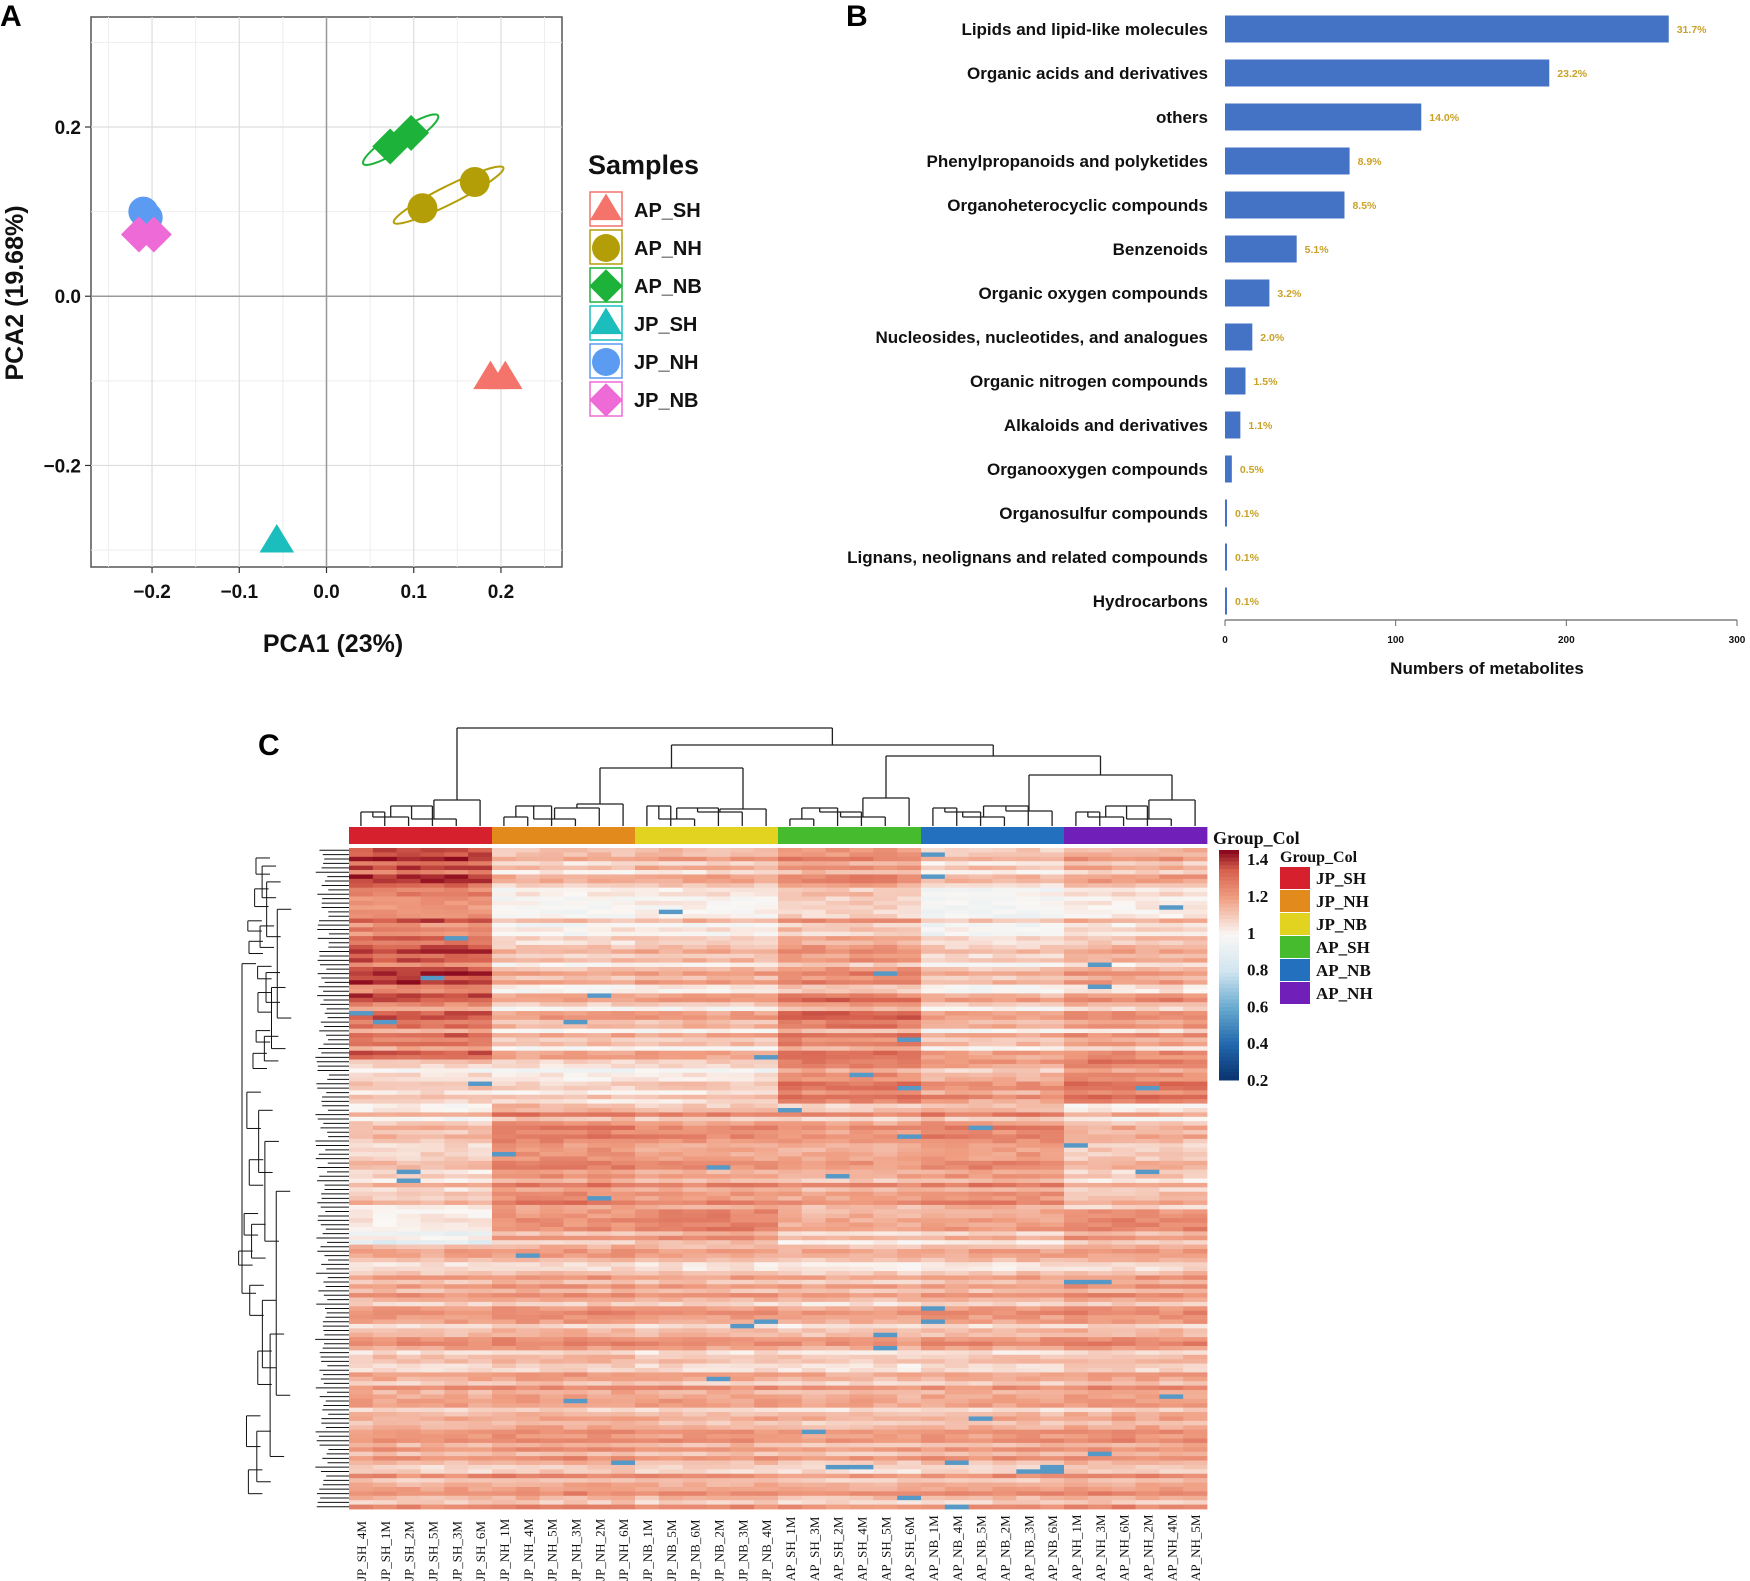 This screenshot has height=1581, width=1750. What do you see at coordinates (1028, 835) in the screenshot?
I see `annotation-cell-ap-nb` at bounding box center [1028, 835].